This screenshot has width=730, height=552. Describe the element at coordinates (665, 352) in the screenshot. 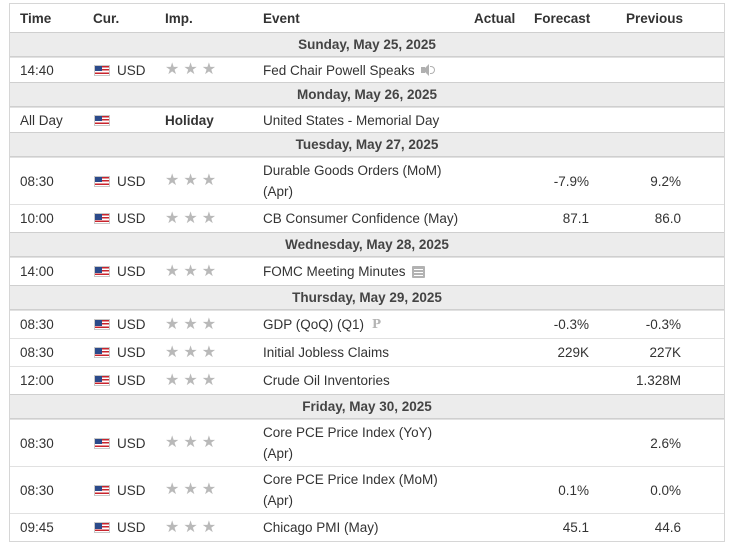

I see `previous-value: 227K` at that location.